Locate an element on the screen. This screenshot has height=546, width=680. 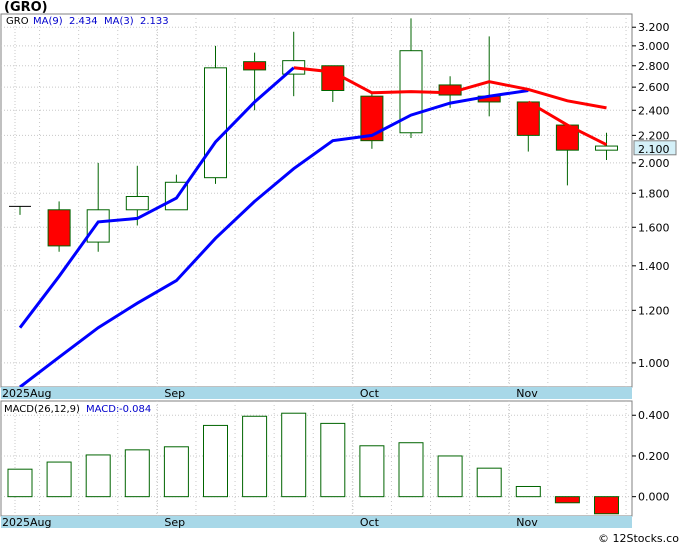
ma3-trail-line is located at coordinates (567, 123).